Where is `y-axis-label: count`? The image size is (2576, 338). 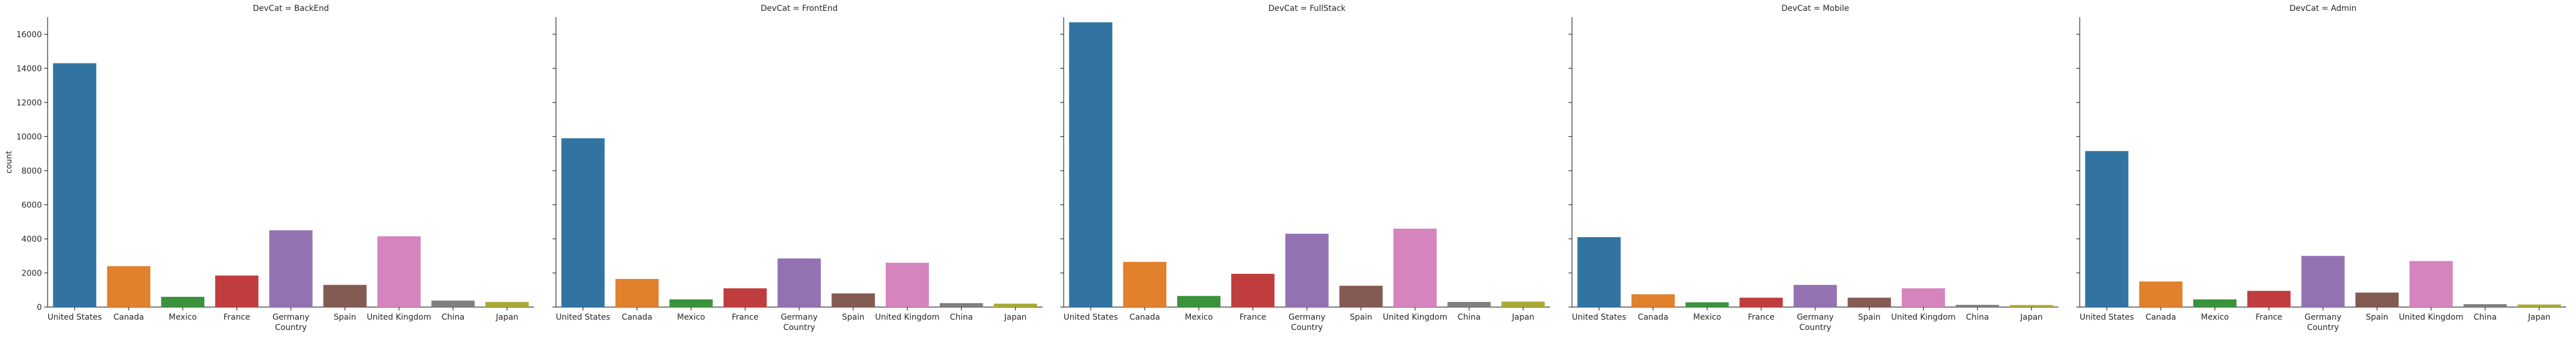 y-axis-label: count is located at coordinates (9, 162).